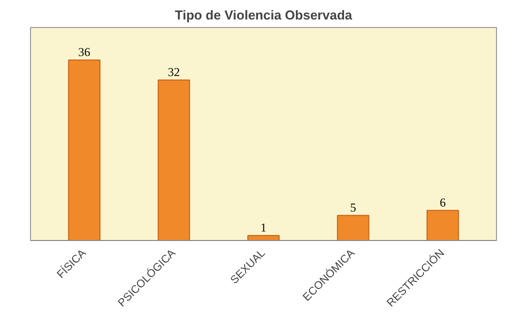  What do you see at coordinates (84, 51) in the screenshot?
I see `data-label: 36` at bounding box center [84, 51].